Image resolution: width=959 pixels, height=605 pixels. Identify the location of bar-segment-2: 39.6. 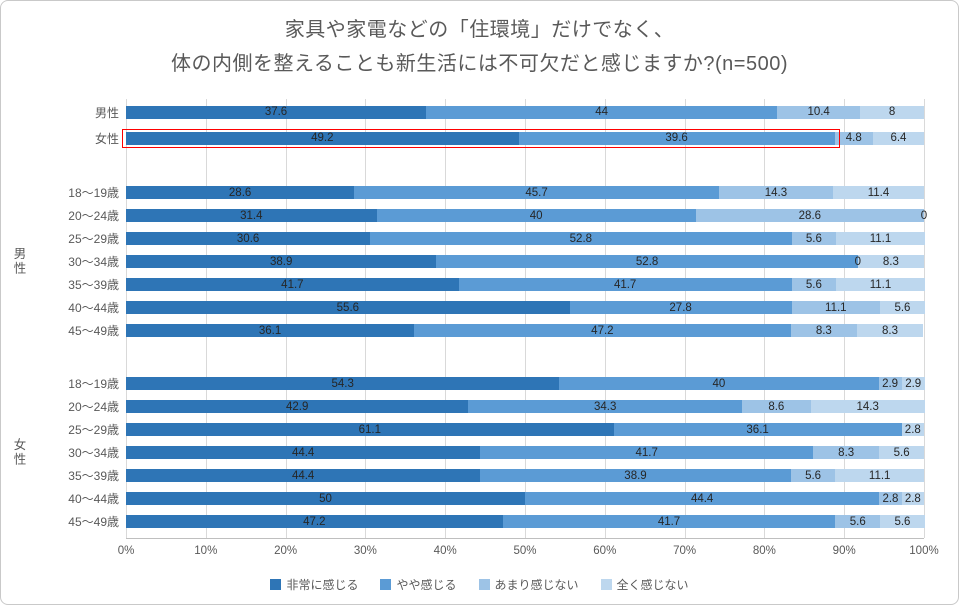
(676, 138).